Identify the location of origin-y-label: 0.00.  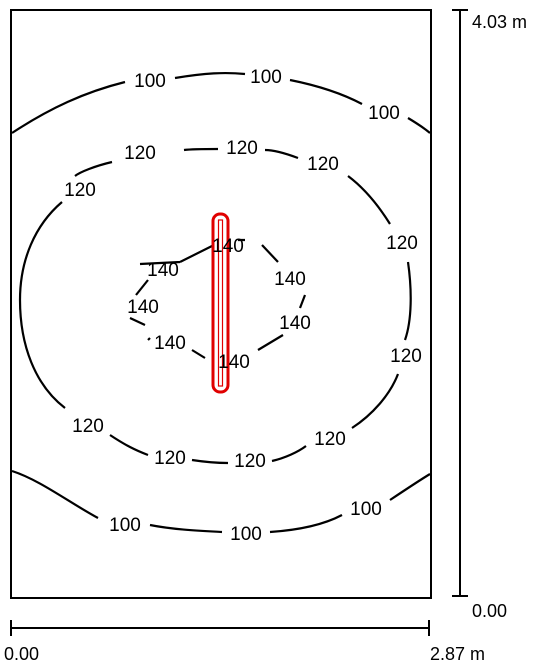
(489, 611).